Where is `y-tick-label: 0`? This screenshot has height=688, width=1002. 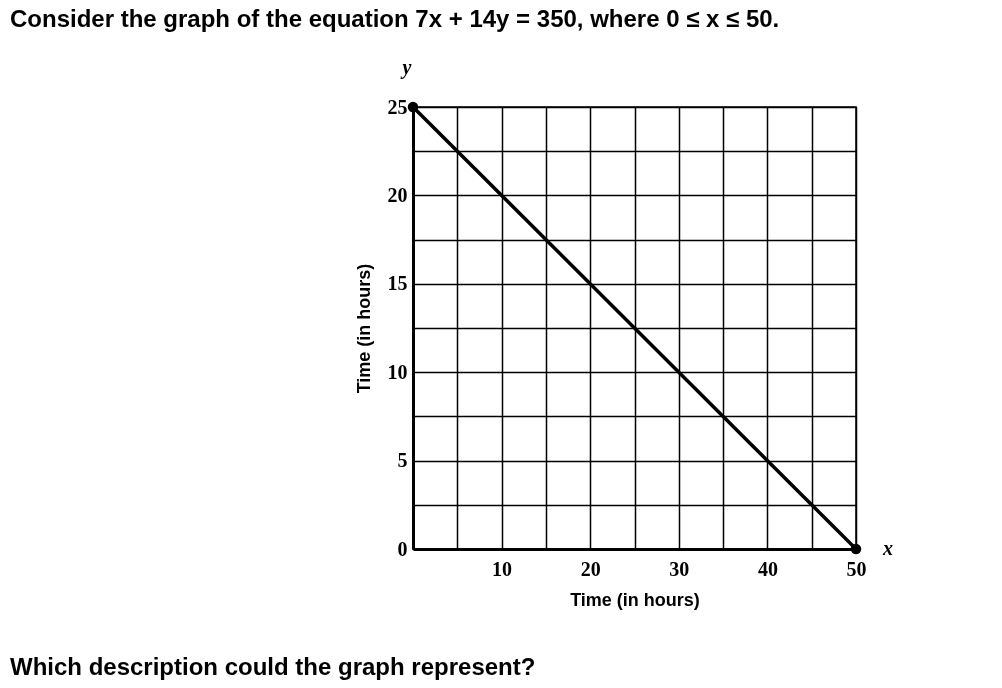
y-tick-label: 0 is located at coordinates (402, 548).